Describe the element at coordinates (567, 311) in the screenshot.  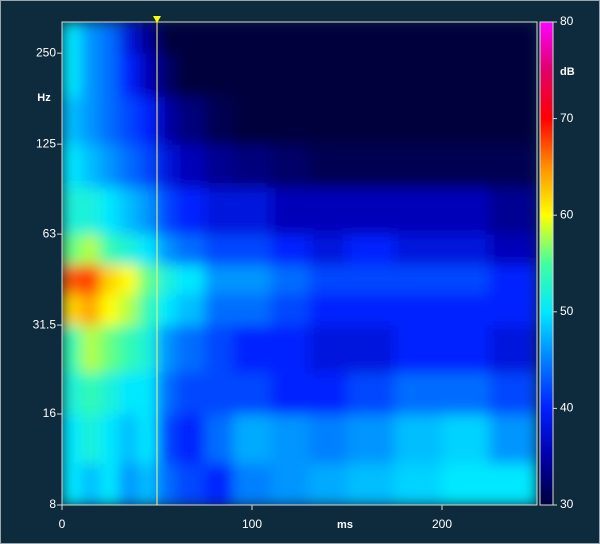
I see `colorbar-tick-label: 50` at that location.